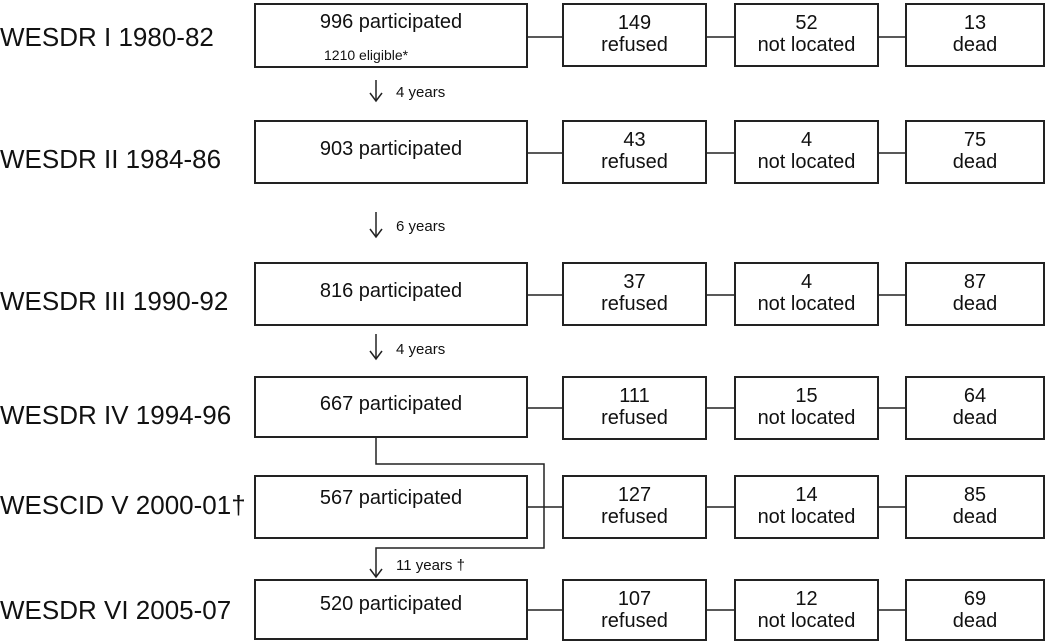  What do you see at coordinates (975, 599) in the screenshot?
I see `dead-count-6: 69` at bounding box center [975, 599].